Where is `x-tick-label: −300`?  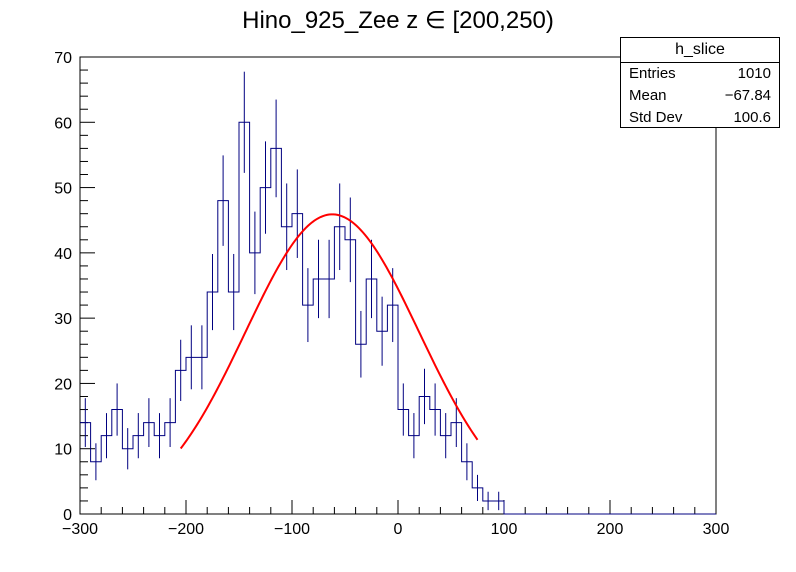
x-tick-label: −300 is located at coordinates (80, 529).